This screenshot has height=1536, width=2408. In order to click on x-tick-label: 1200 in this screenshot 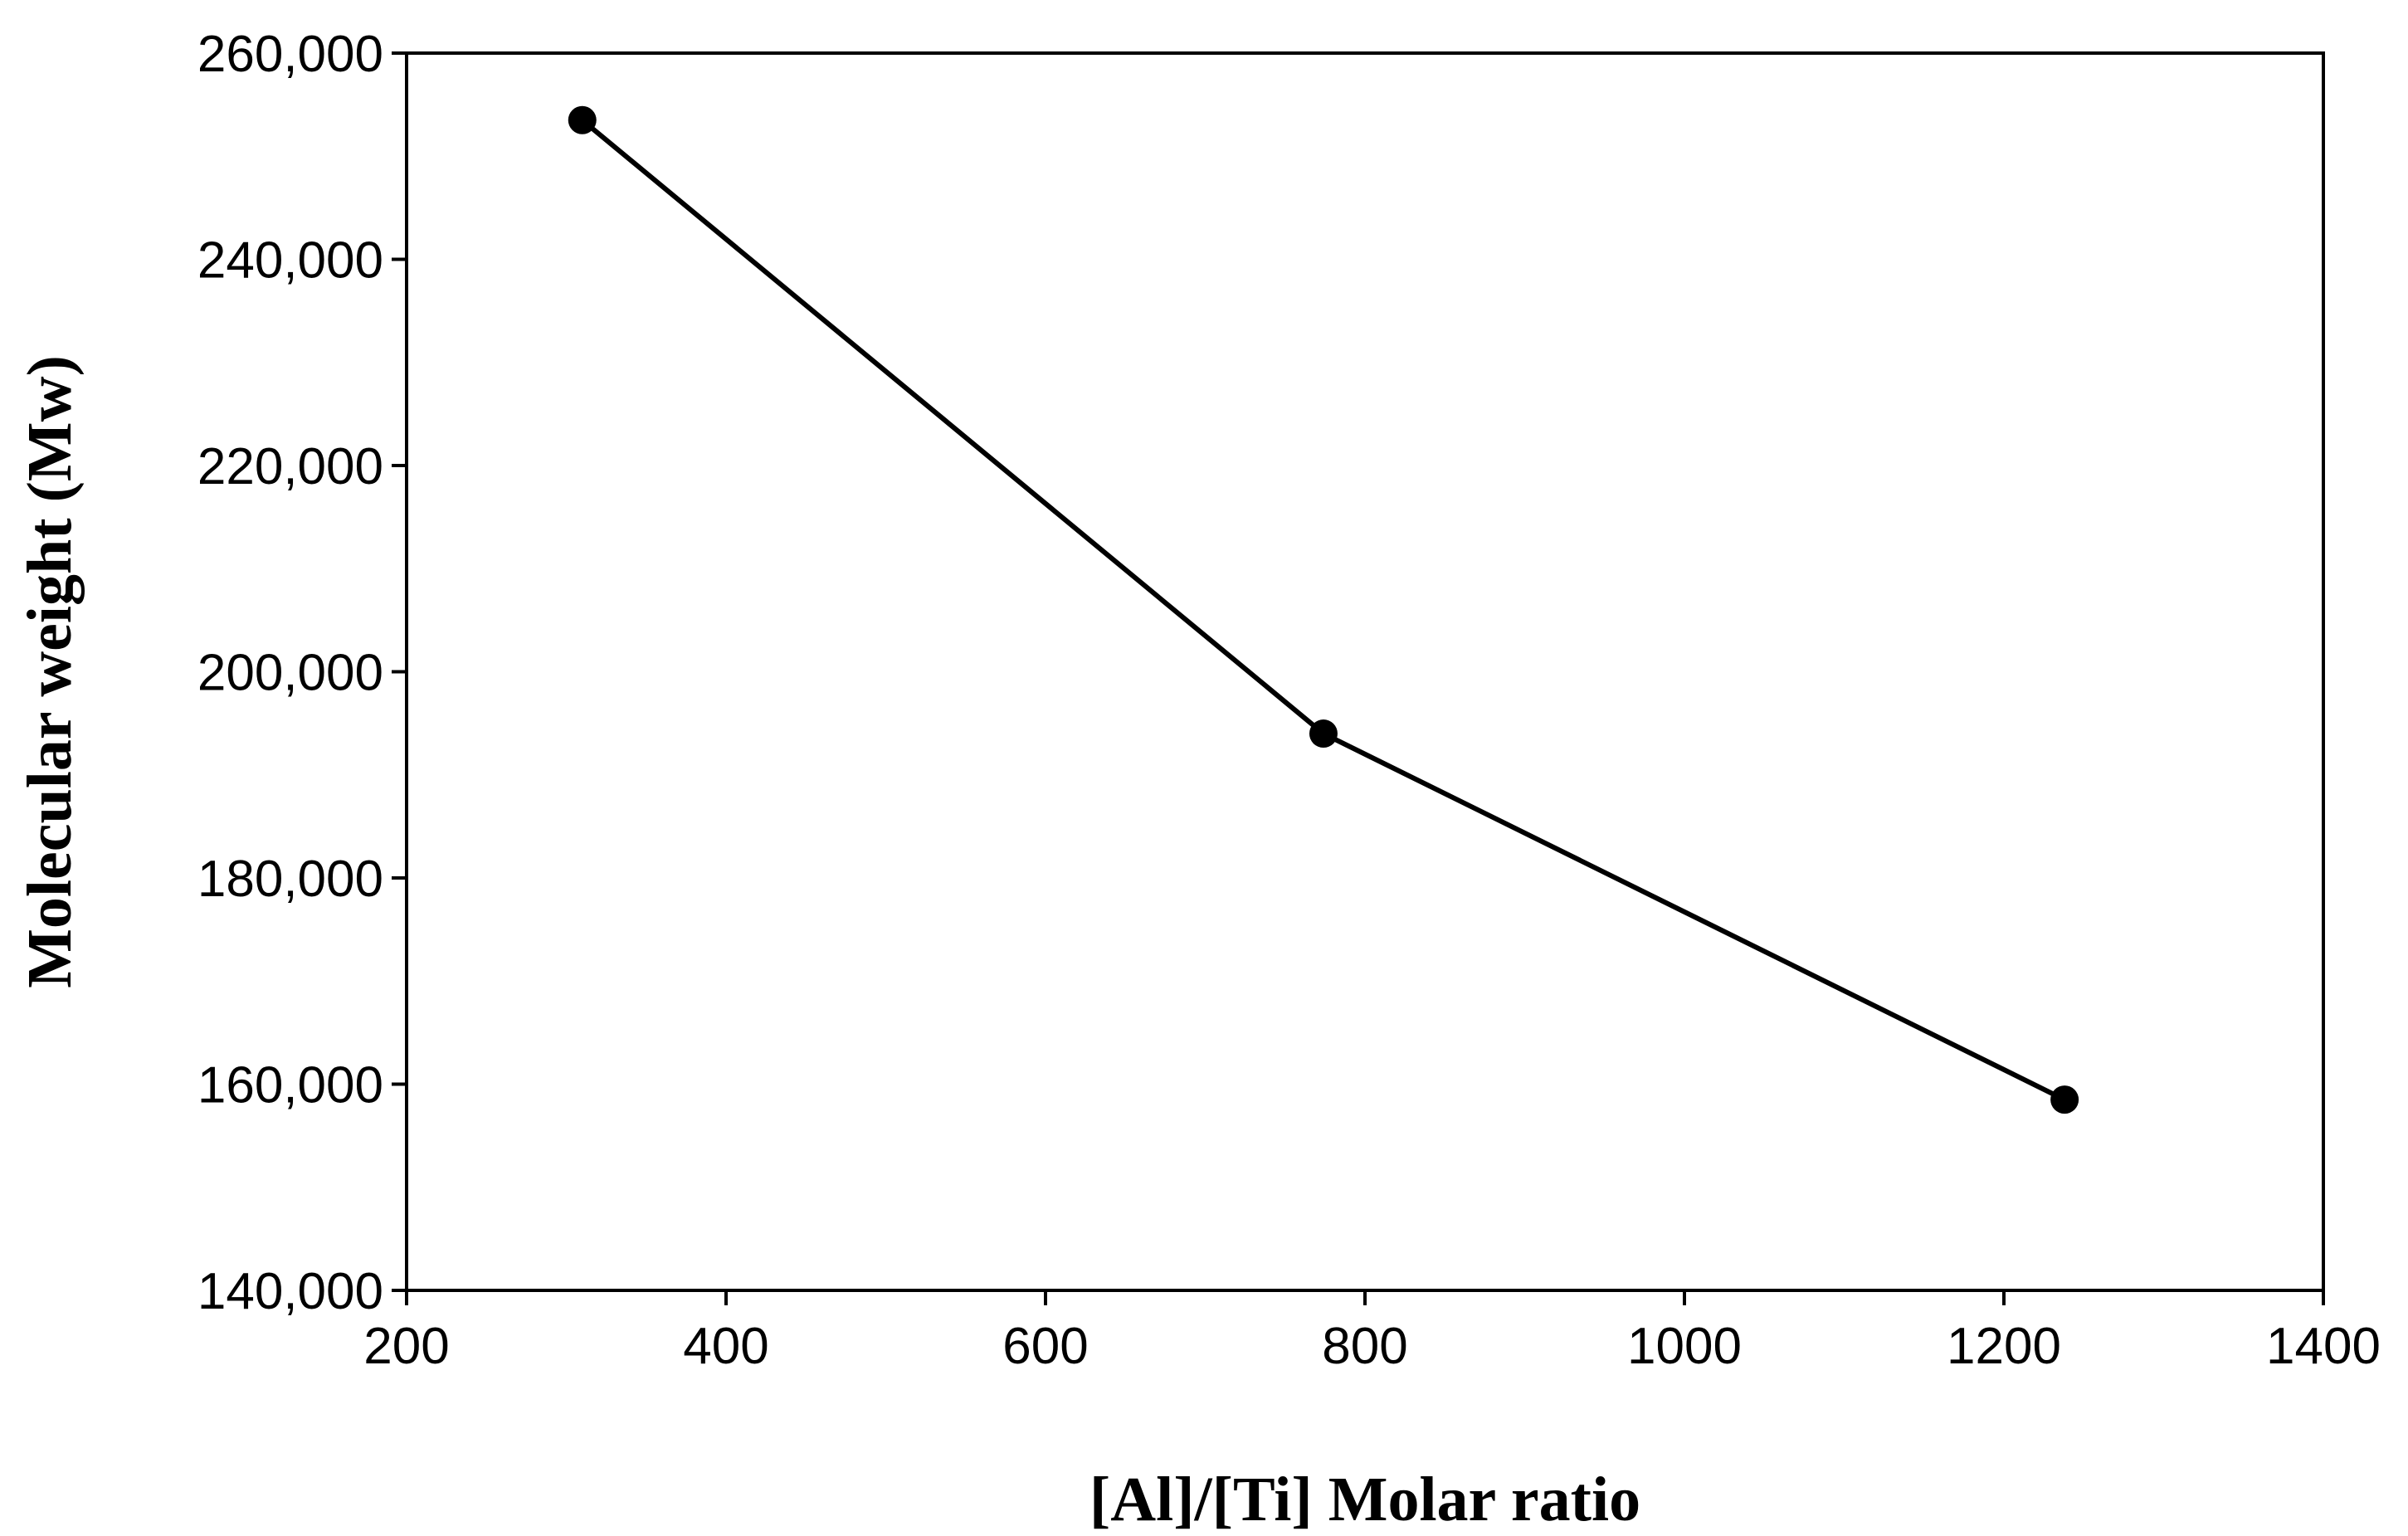, I will do `click(2004, 1346)`.